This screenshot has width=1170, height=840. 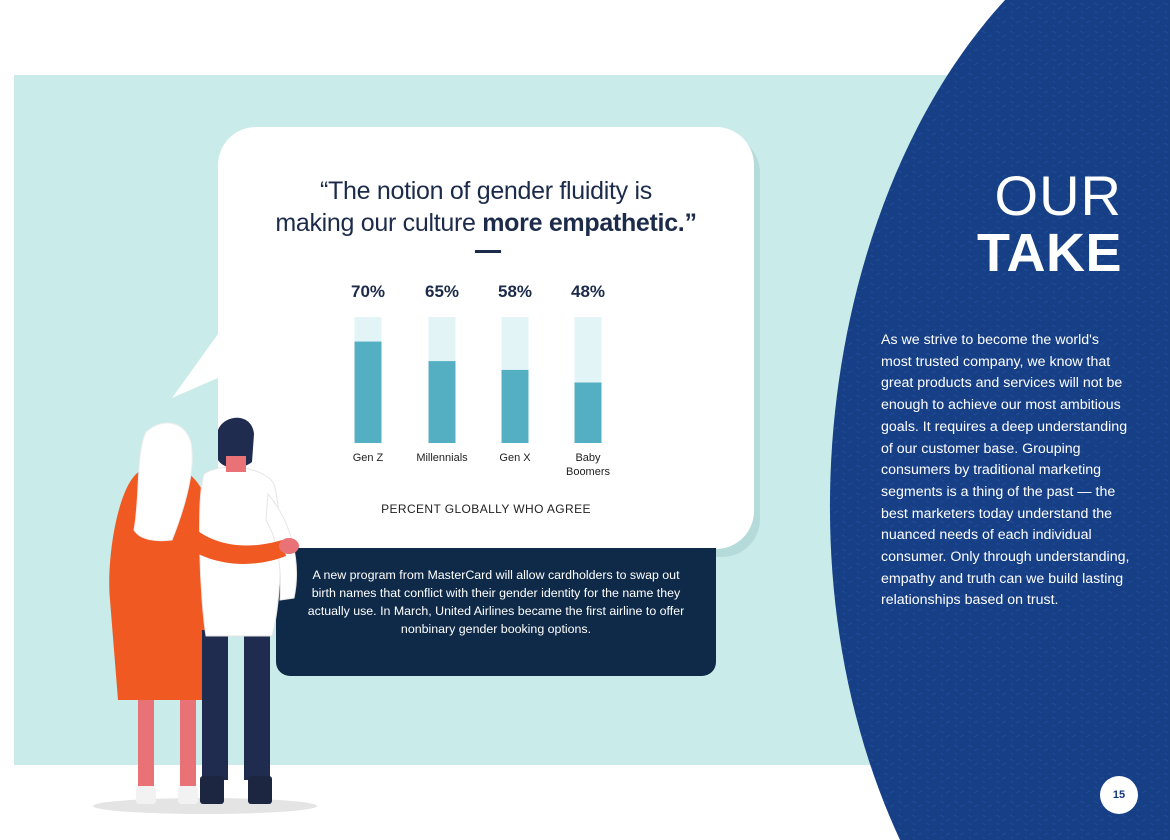 I want to click on value-label-1: 65%, so click(x=442, y=291).